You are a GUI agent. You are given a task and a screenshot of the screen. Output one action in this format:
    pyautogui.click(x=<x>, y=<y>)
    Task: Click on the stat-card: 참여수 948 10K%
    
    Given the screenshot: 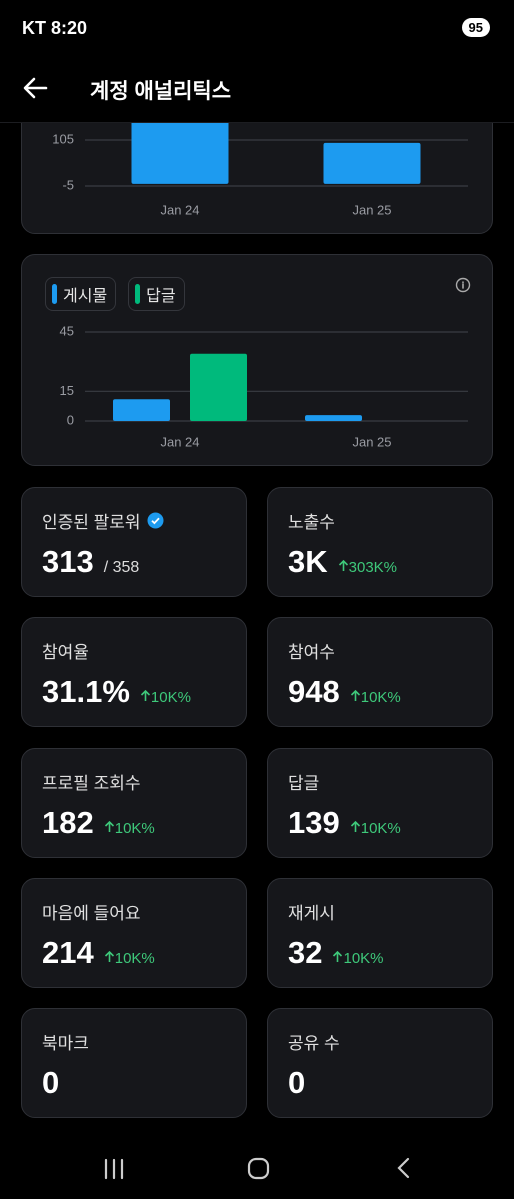 What is the action you would take?
    pyautogui.click(x=380, y=672)
    